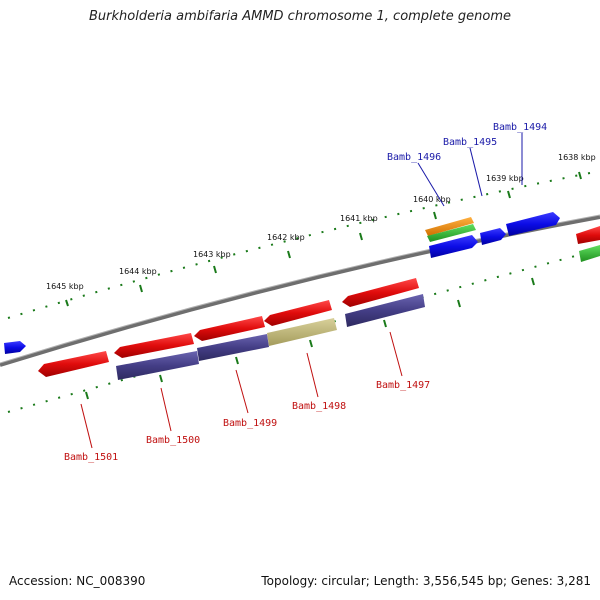 Image resolution: width=600 pixels, height=600 pixels. Describe the element at coordinates (77, 581) in the screenshot. I see `accession-label: Accession: NC_008390` at that location.